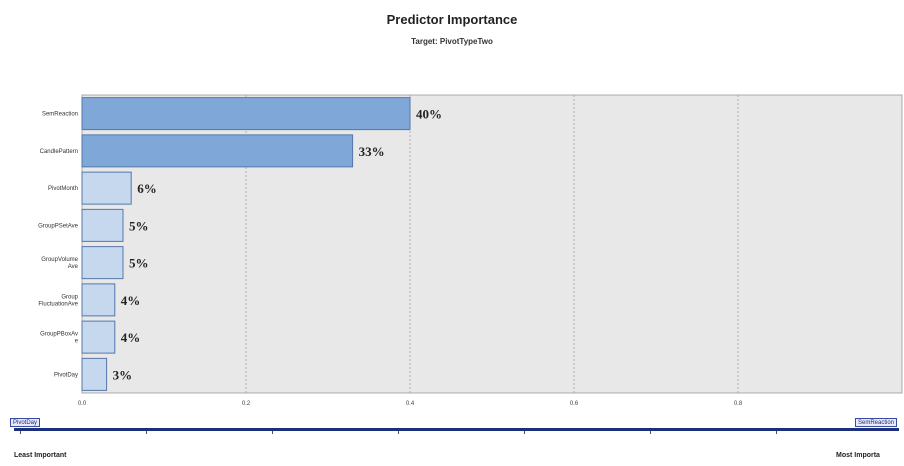 The image size is (904, 466). I want to click on chart-title: Predictor Importance, so click(452, 19).